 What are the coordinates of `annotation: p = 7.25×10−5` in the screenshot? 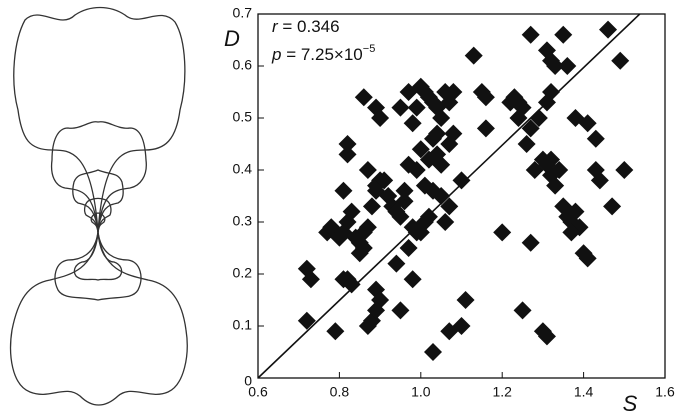 It's located at (323, 54).